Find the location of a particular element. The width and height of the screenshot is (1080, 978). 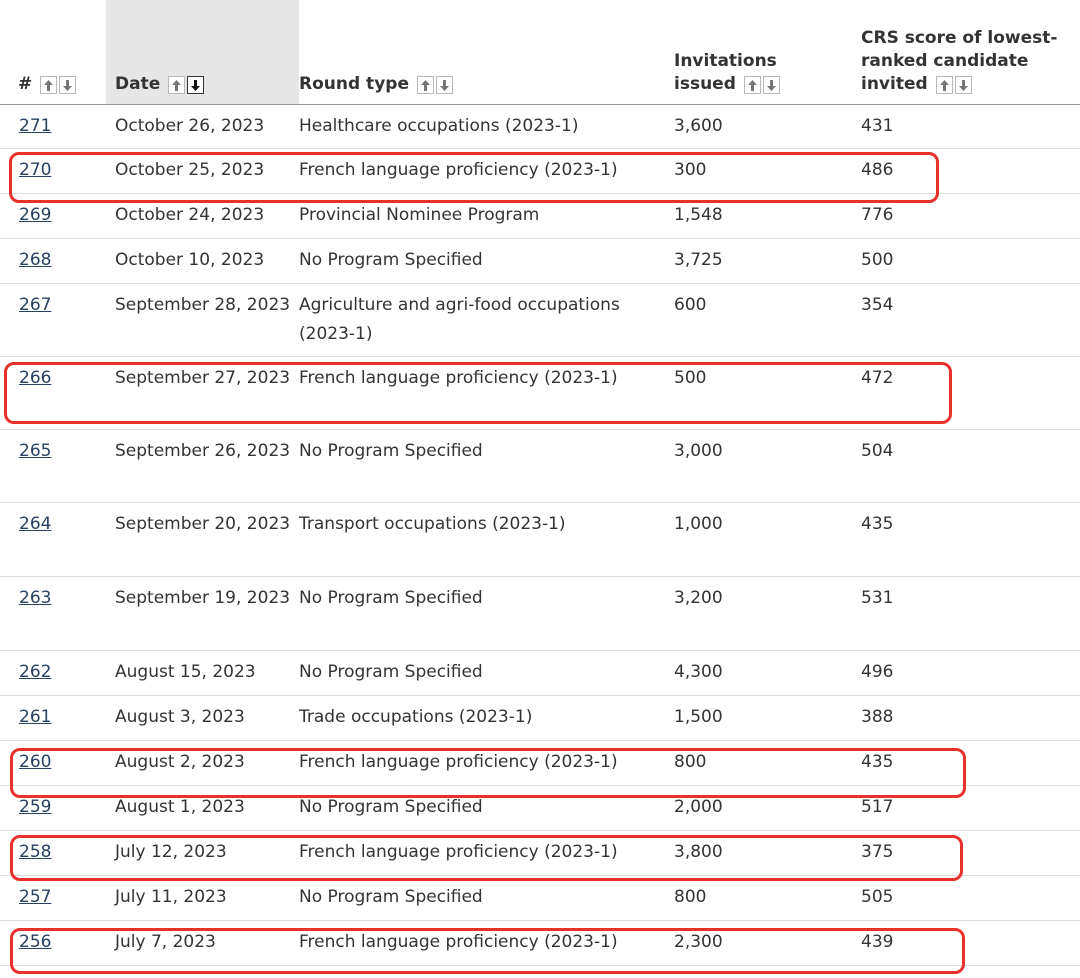

invitations-issued: 2,000 is located at coordinates (698, 806).